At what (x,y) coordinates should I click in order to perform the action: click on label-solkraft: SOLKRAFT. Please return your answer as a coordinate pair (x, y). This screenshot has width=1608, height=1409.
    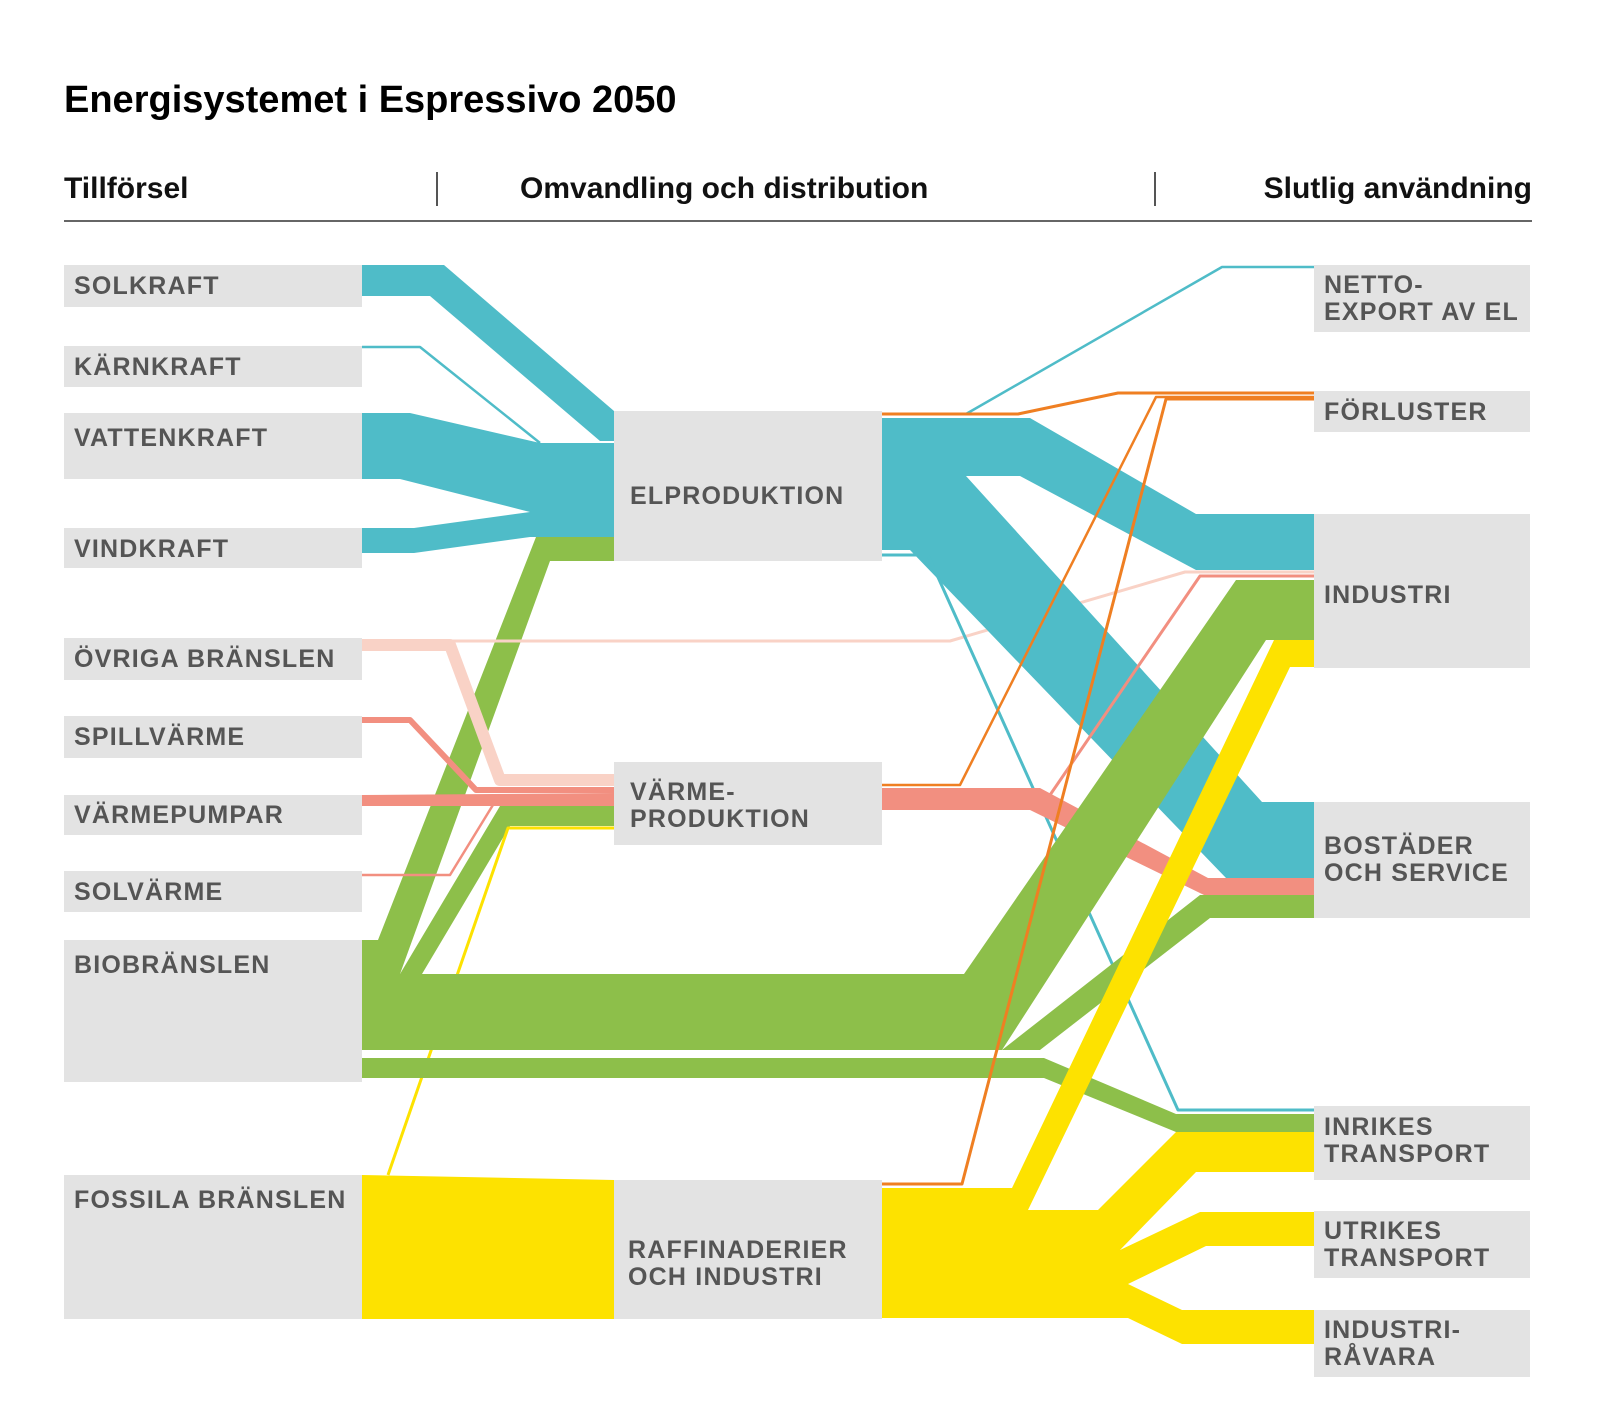
    Looking at the image, I should click on (147, 286).